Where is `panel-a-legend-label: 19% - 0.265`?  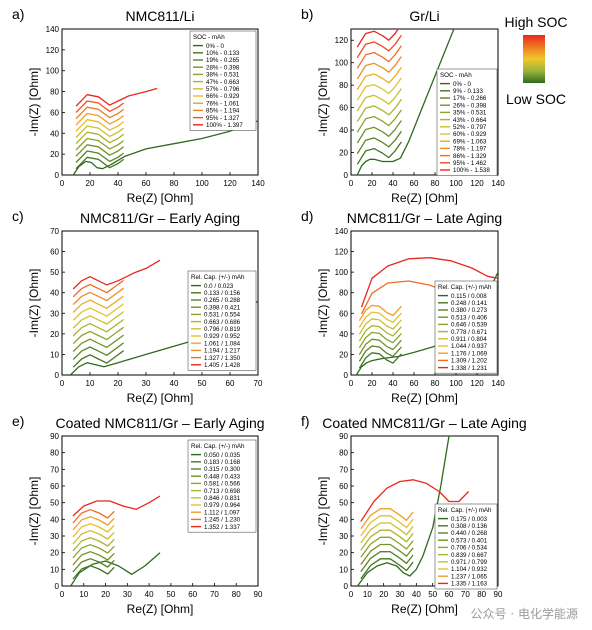
panel-a-legend-label: 19% - 0.265 is located at coordinates (223, 60).